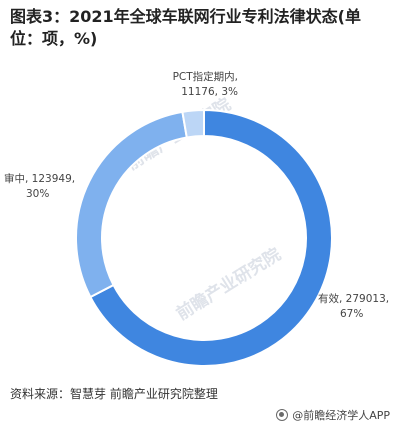  Describe the element at coordinates (341, 415) in the screenshot. I see `brand-text: @前瞻经济学人APP` at that location.